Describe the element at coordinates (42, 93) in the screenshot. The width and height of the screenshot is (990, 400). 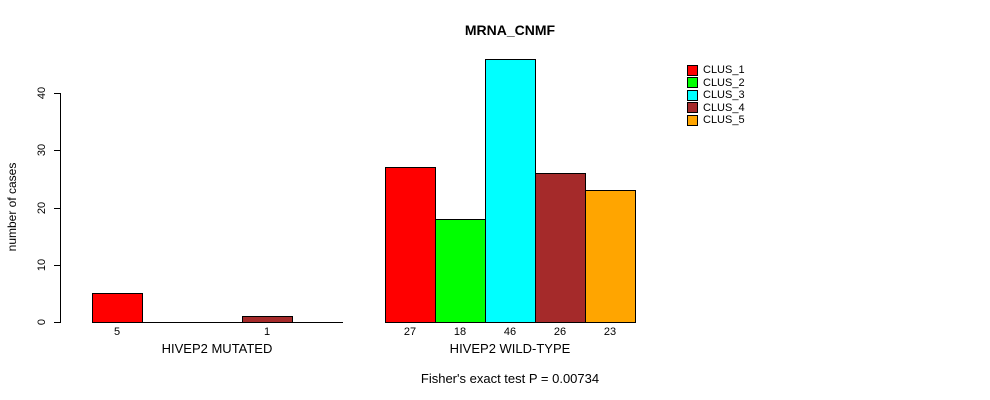
I see `y-tick-label: 40` at that location.